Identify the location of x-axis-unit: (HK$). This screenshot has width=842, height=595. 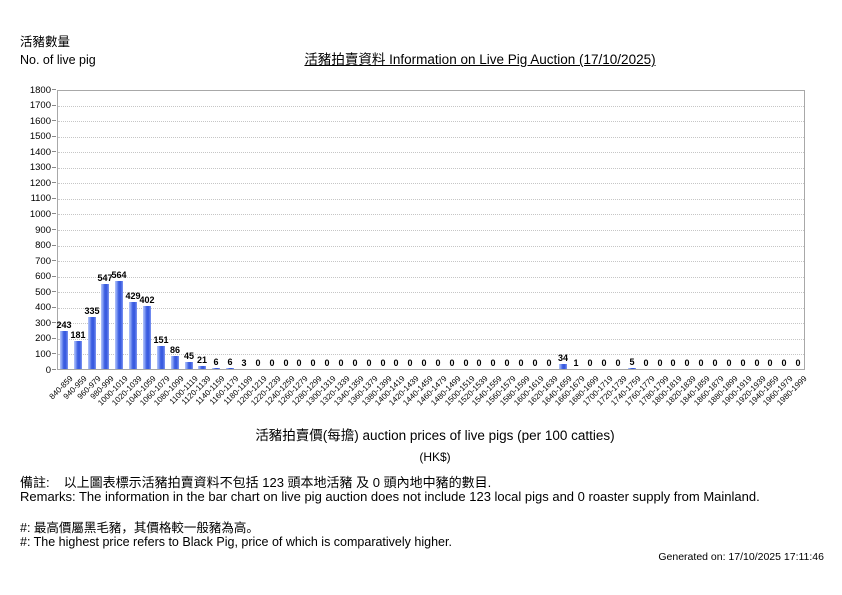
(435, 457).